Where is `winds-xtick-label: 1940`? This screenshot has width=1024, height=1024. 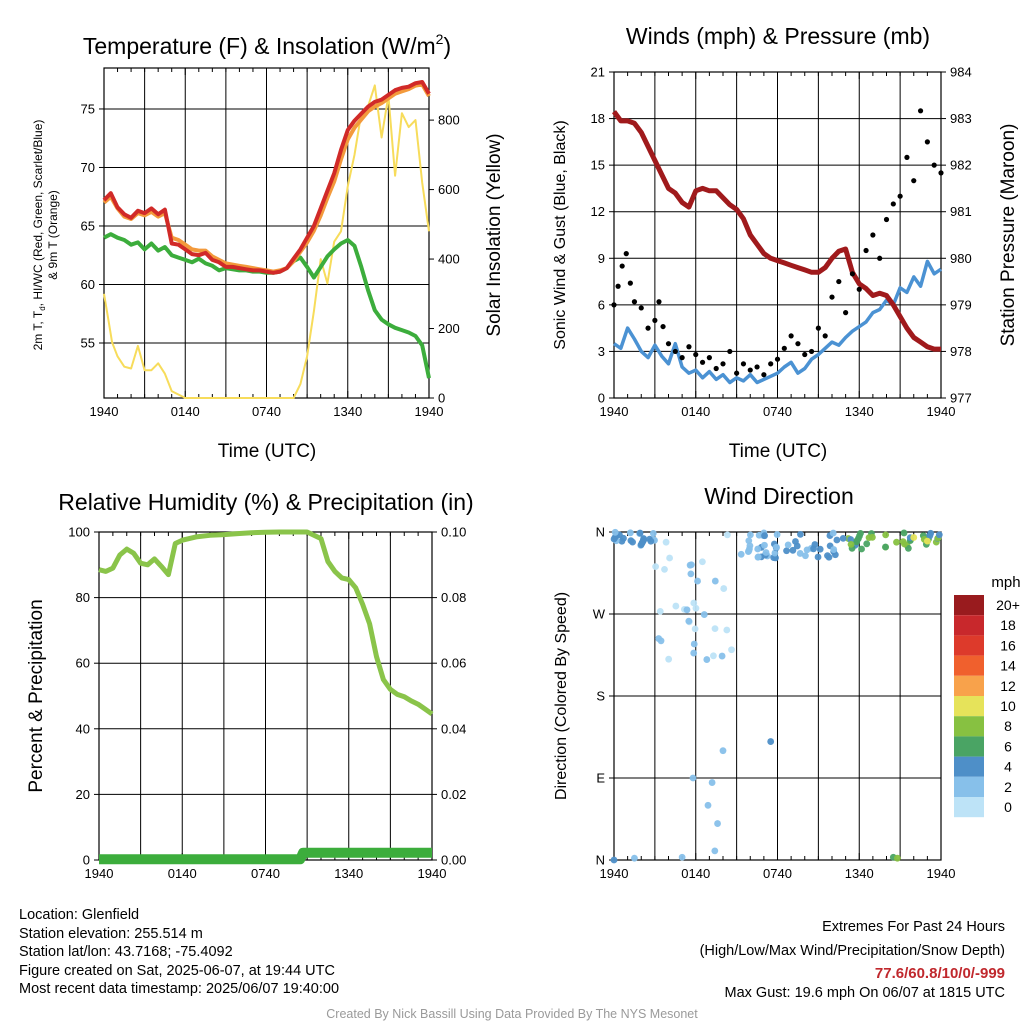
winds-xtick-label: 1940 is located at coordinates (941, 411).